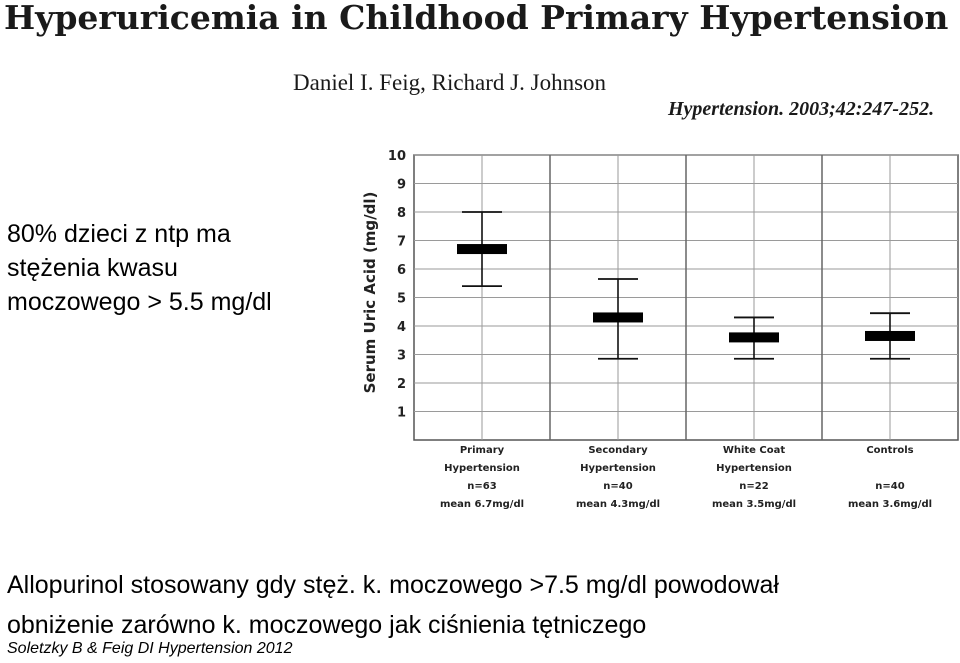 This screenshot has width=960, height=663. What do you see at coordinates (401, 242) in the screenshot?
I see `y-tick-label: 7` at bounding box center [401, 242].